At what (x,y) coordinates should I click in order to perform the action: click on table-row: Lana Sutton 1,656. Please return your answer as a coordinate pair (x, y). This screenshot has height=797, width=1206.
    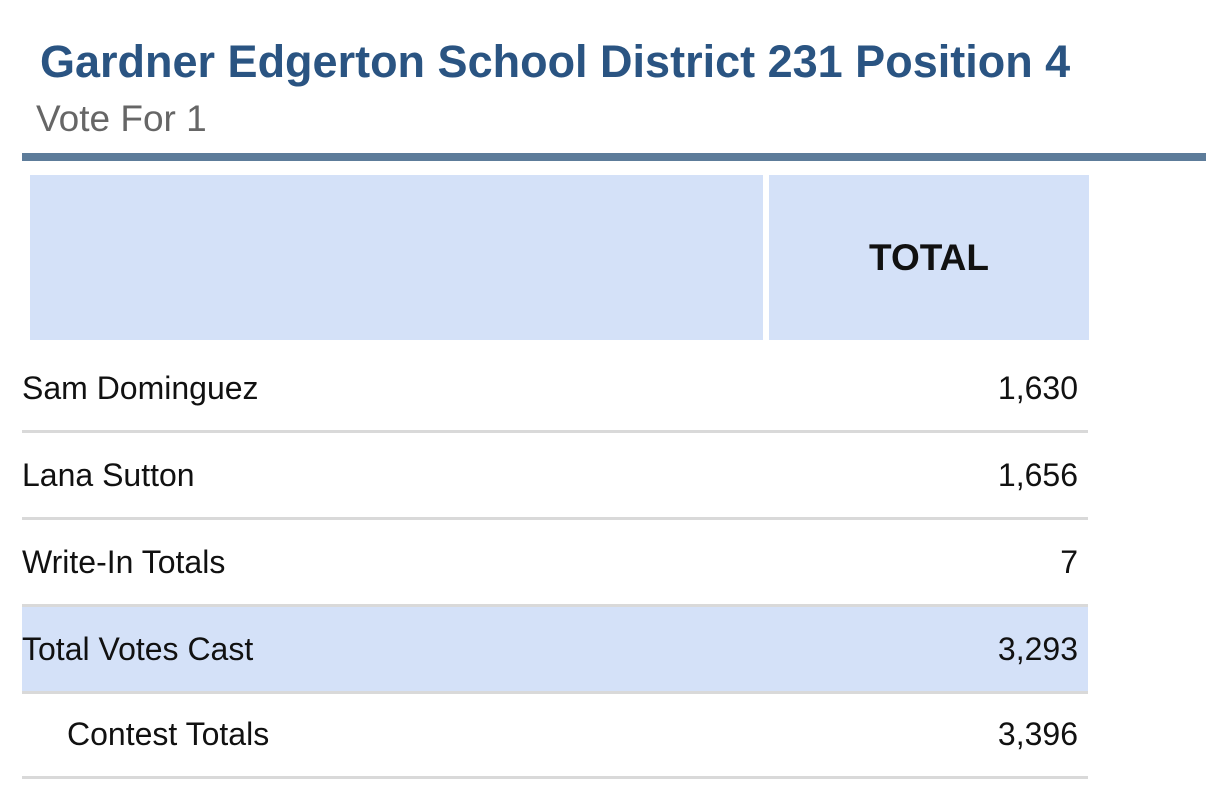
    Looking at the image, I should click on (555, 476).